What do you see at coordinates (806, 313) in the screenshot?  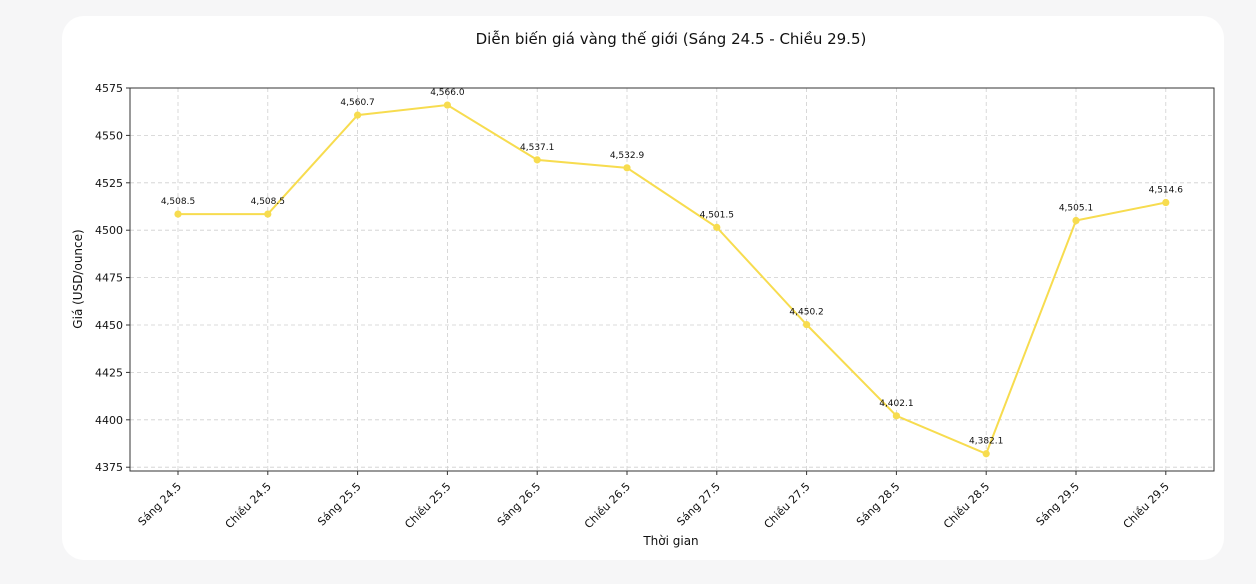 I see `data-label: 4,450.2` at bounding box center [806, 313].